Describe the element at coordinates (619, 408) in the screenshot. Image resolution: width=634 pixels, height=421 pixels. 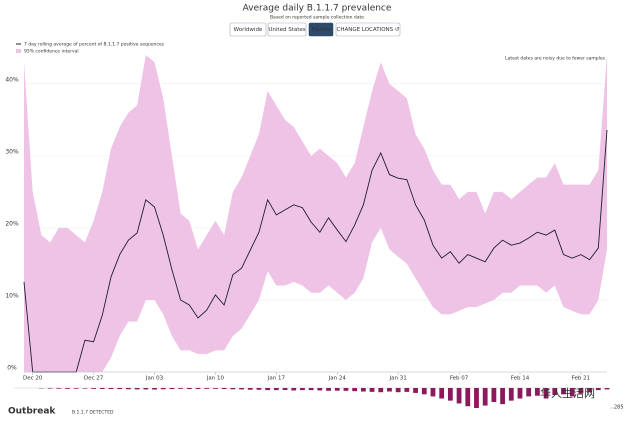
I see `bar-tick-label: 285` at that location.